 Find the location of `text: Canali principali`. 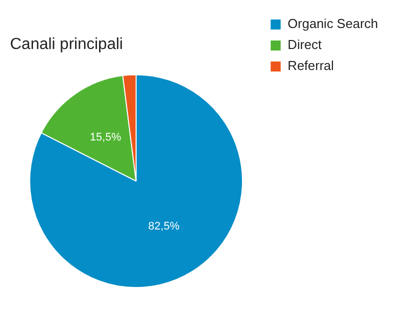

text: Canali principali is located at coordinates (66, 45).